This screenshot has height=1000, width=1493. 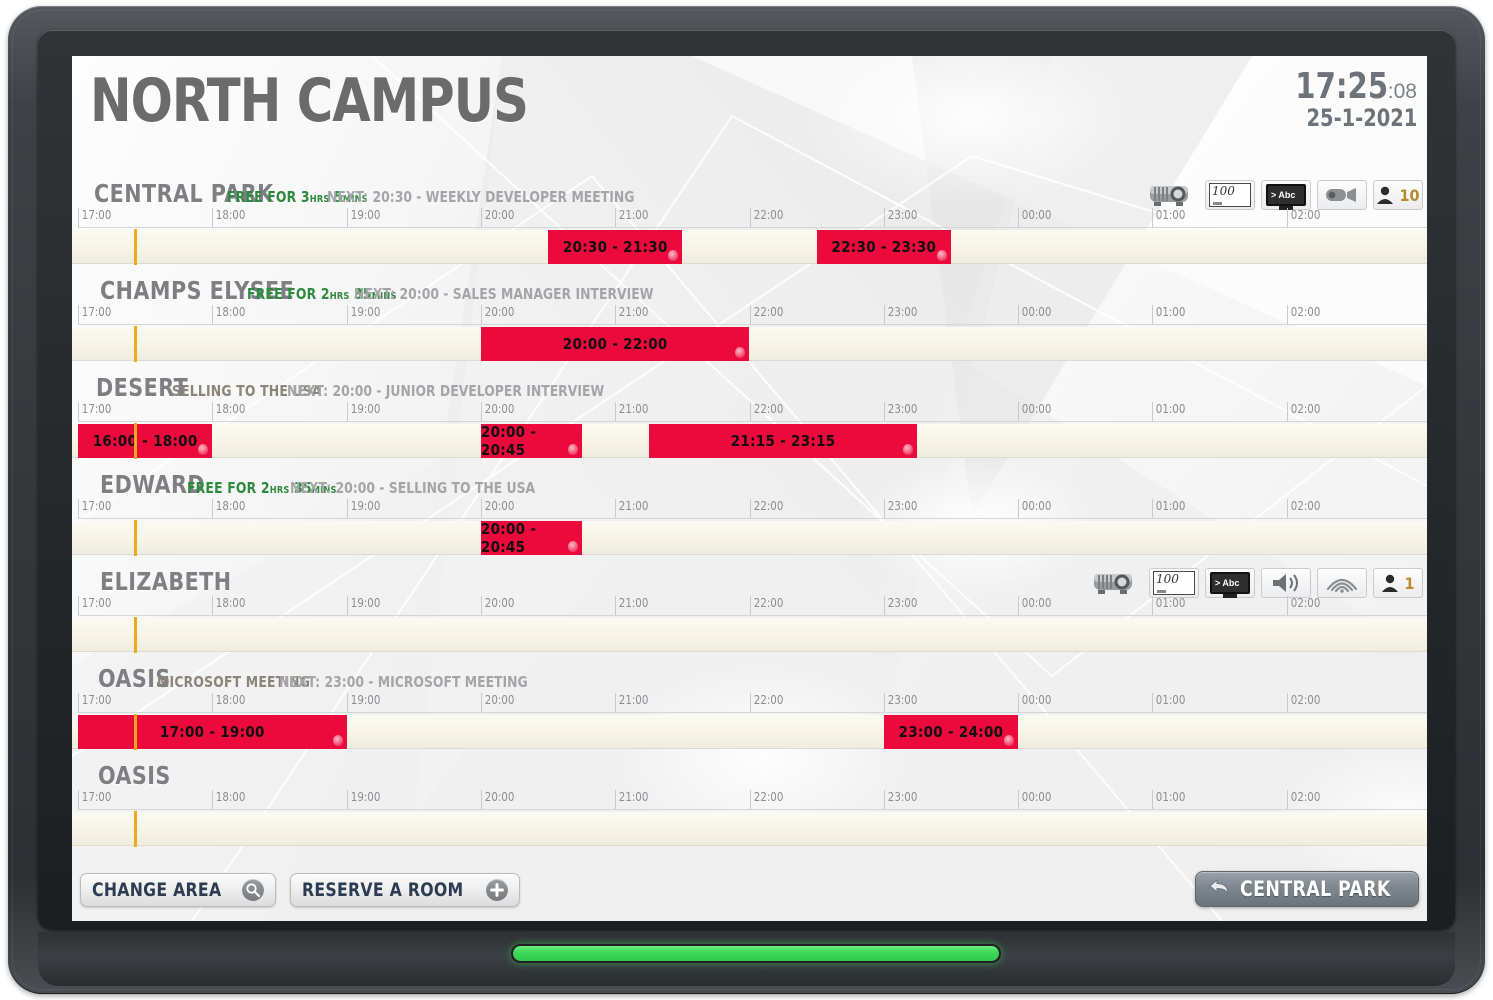 I want to click on booking-block: 17:00 - 19:00, so click(x=212, y=732).